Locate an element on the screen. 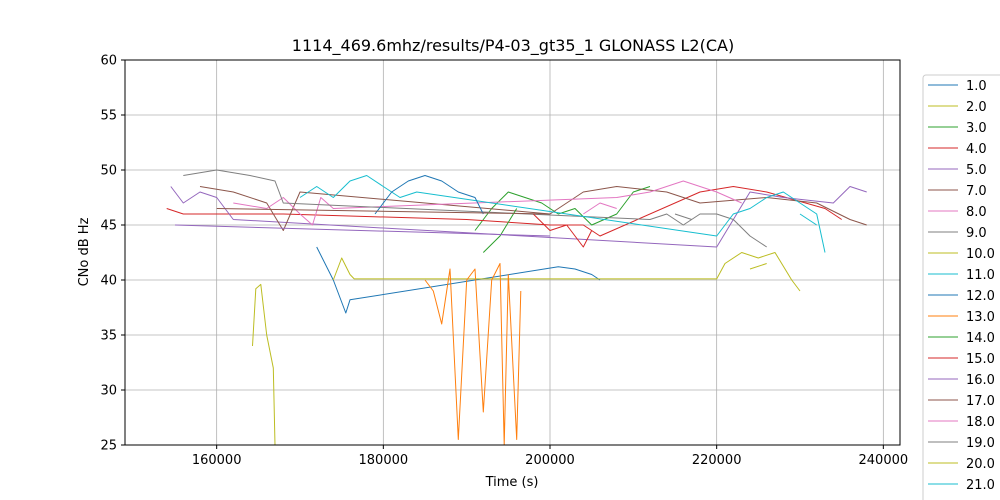 This screenshot has width=1000, height=500. series-line-1.0 is located at coordinates (458, 280).